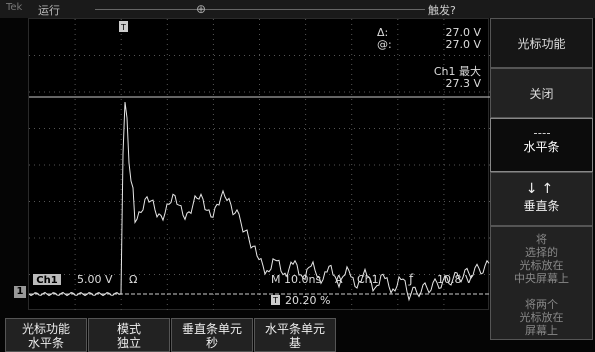 The image size is (595, 352). What do you see at coordinates (45, 343) in the screenshot?
I see `bottom-button-line2: 水平条` at bounding box center [45, 343].